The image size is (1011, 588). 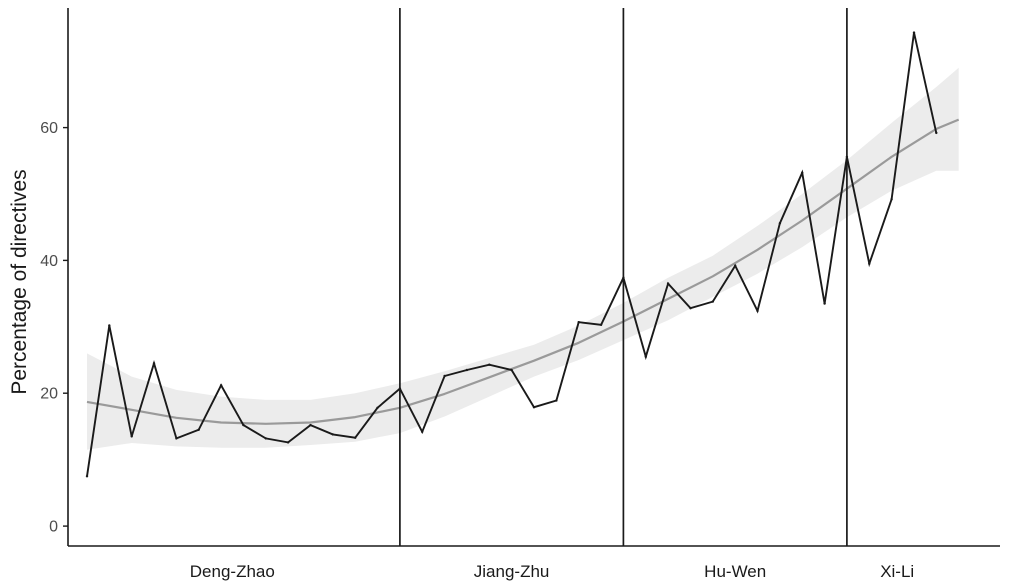 I want to click on y-axis-title: Percentage of directives, so click(x=19, y=281).